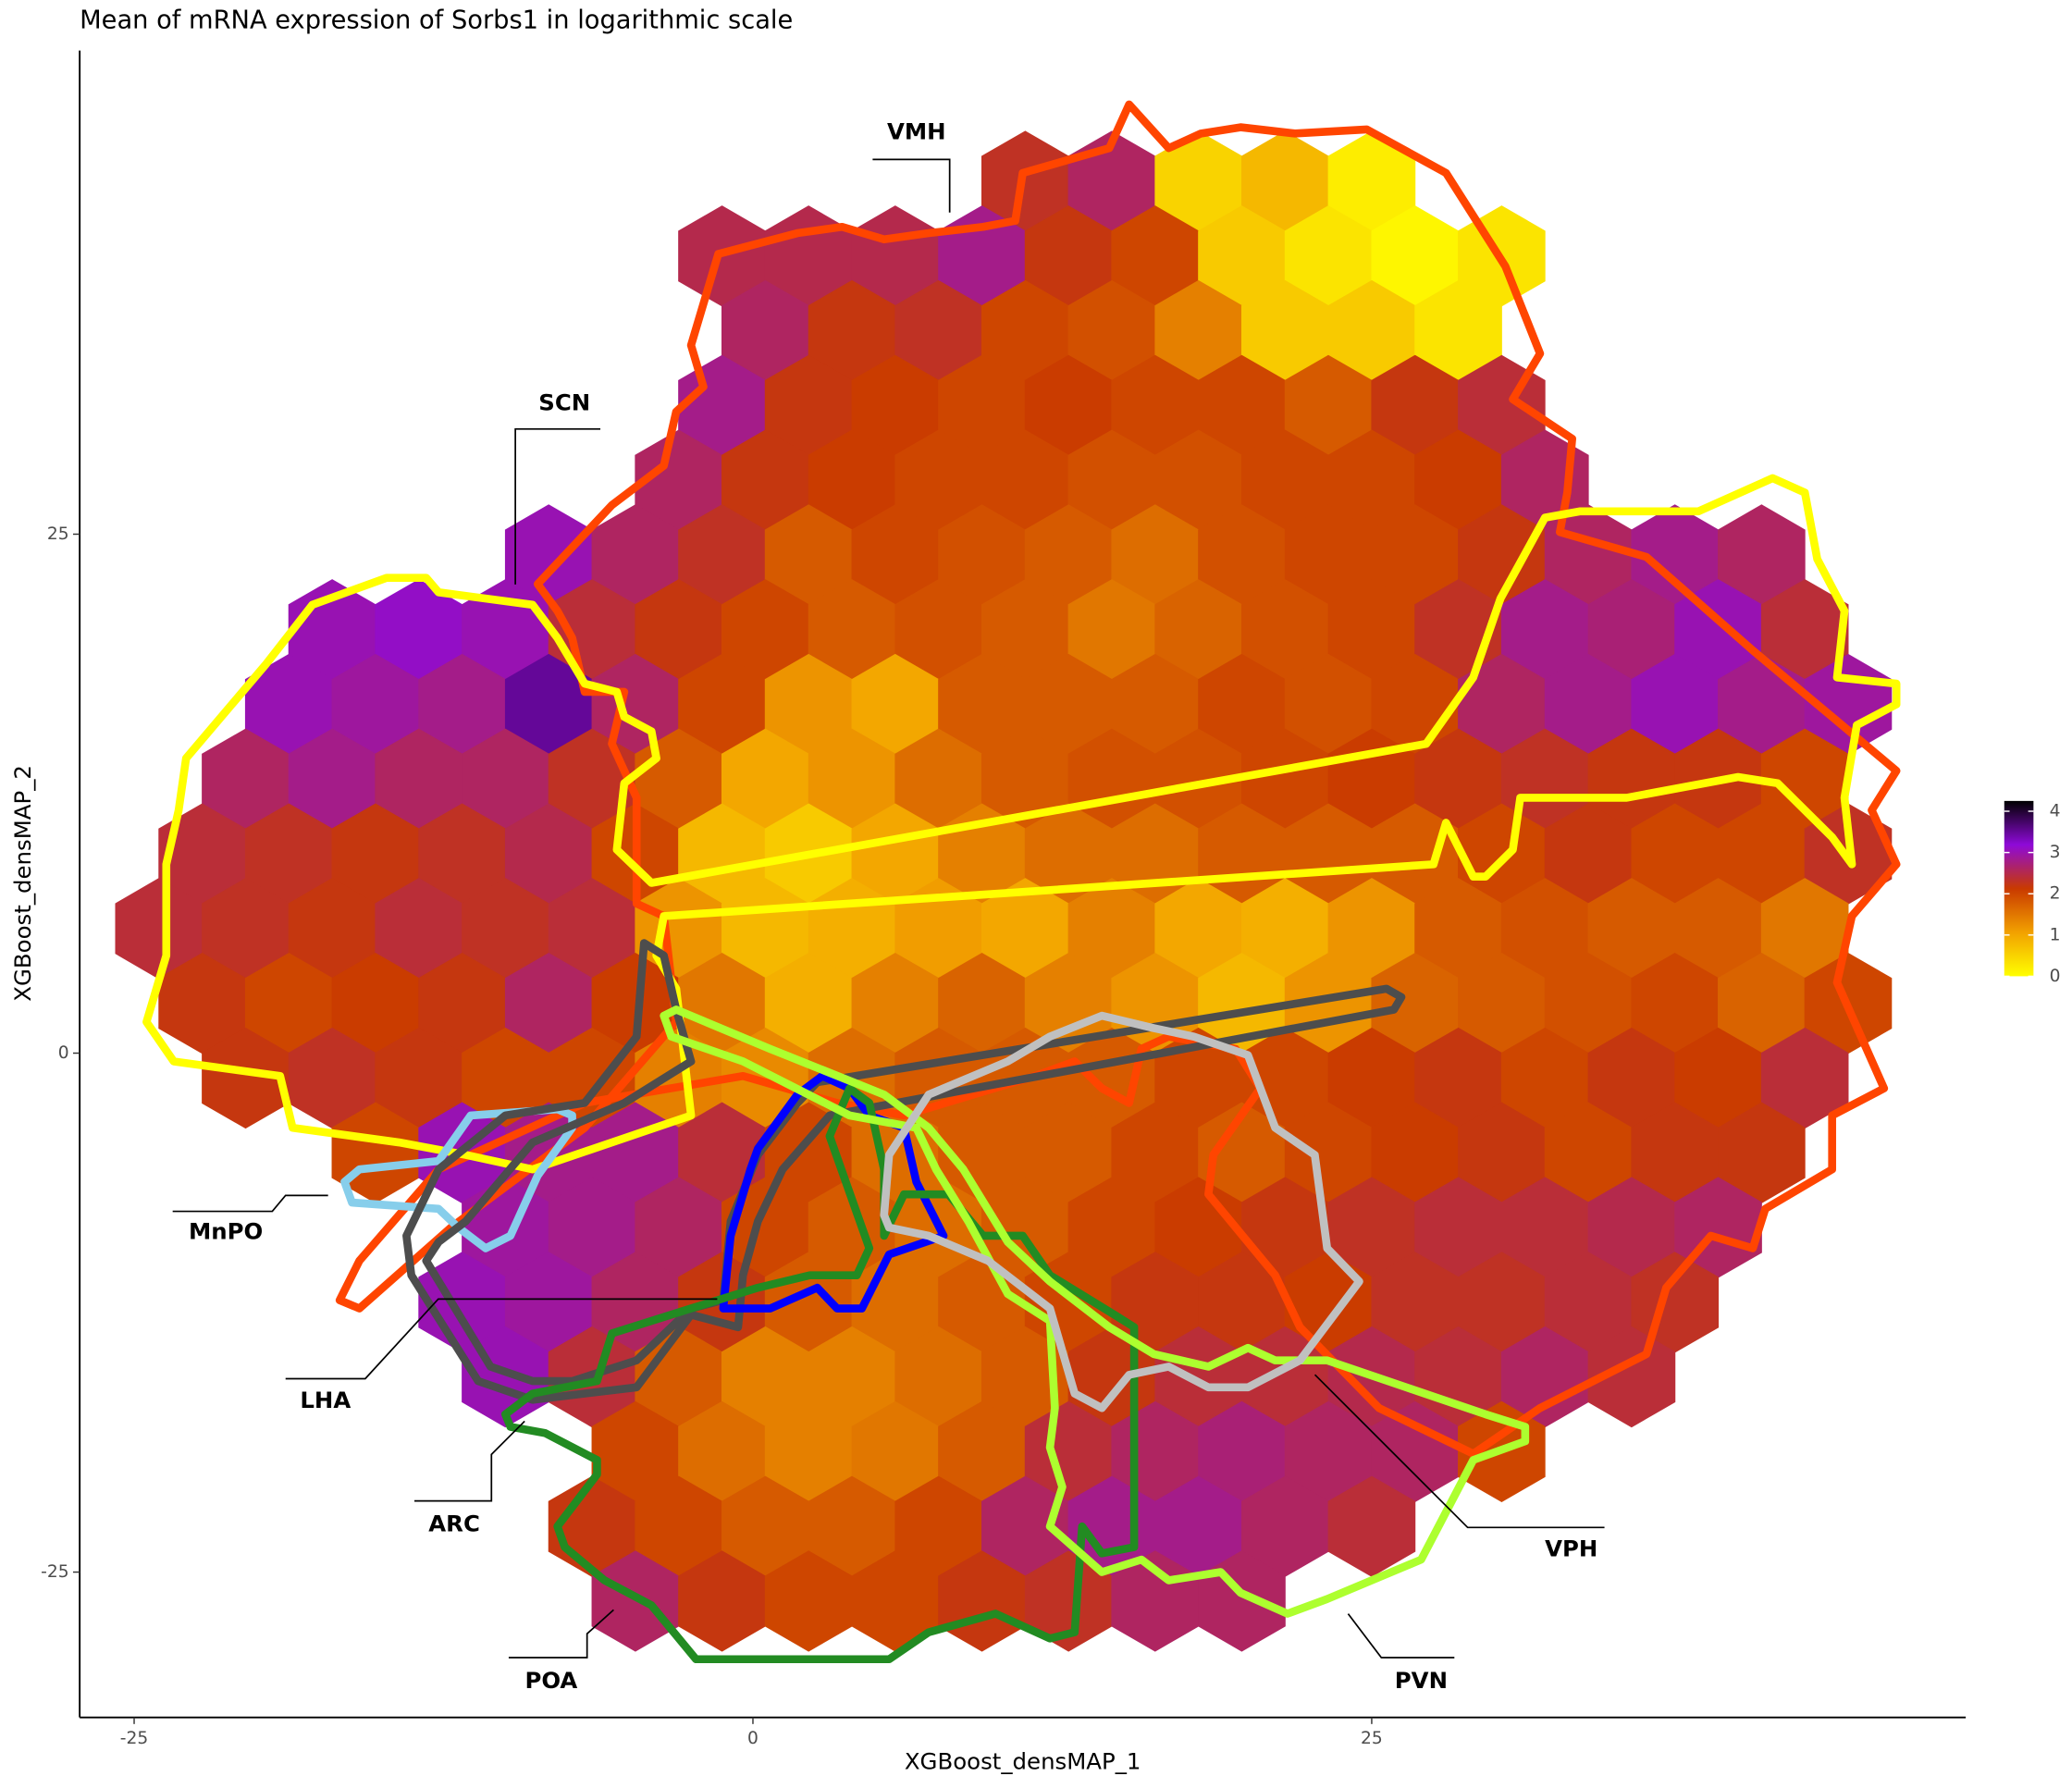  Describe the element at coordinates (454, 1523) in the screenshot. I see `region-label: ARC` at that location.